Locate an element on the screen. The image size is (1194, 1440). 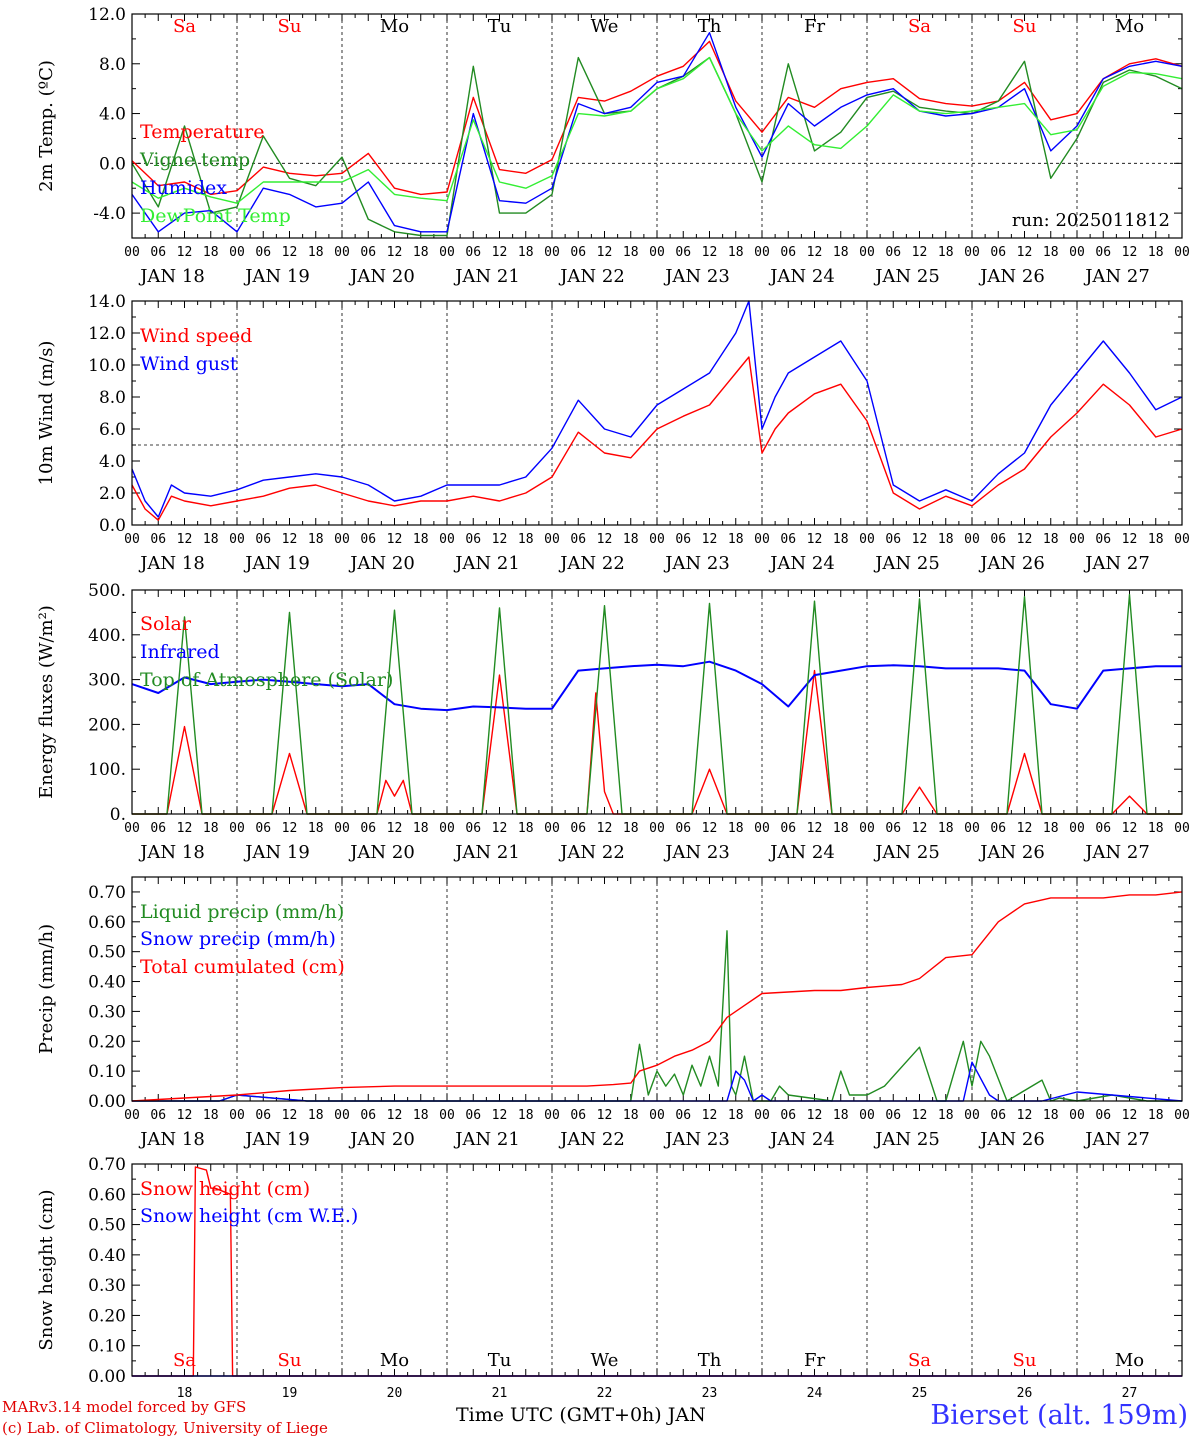
y-tick-label: 10.0 is located at coordinates (107, 366).